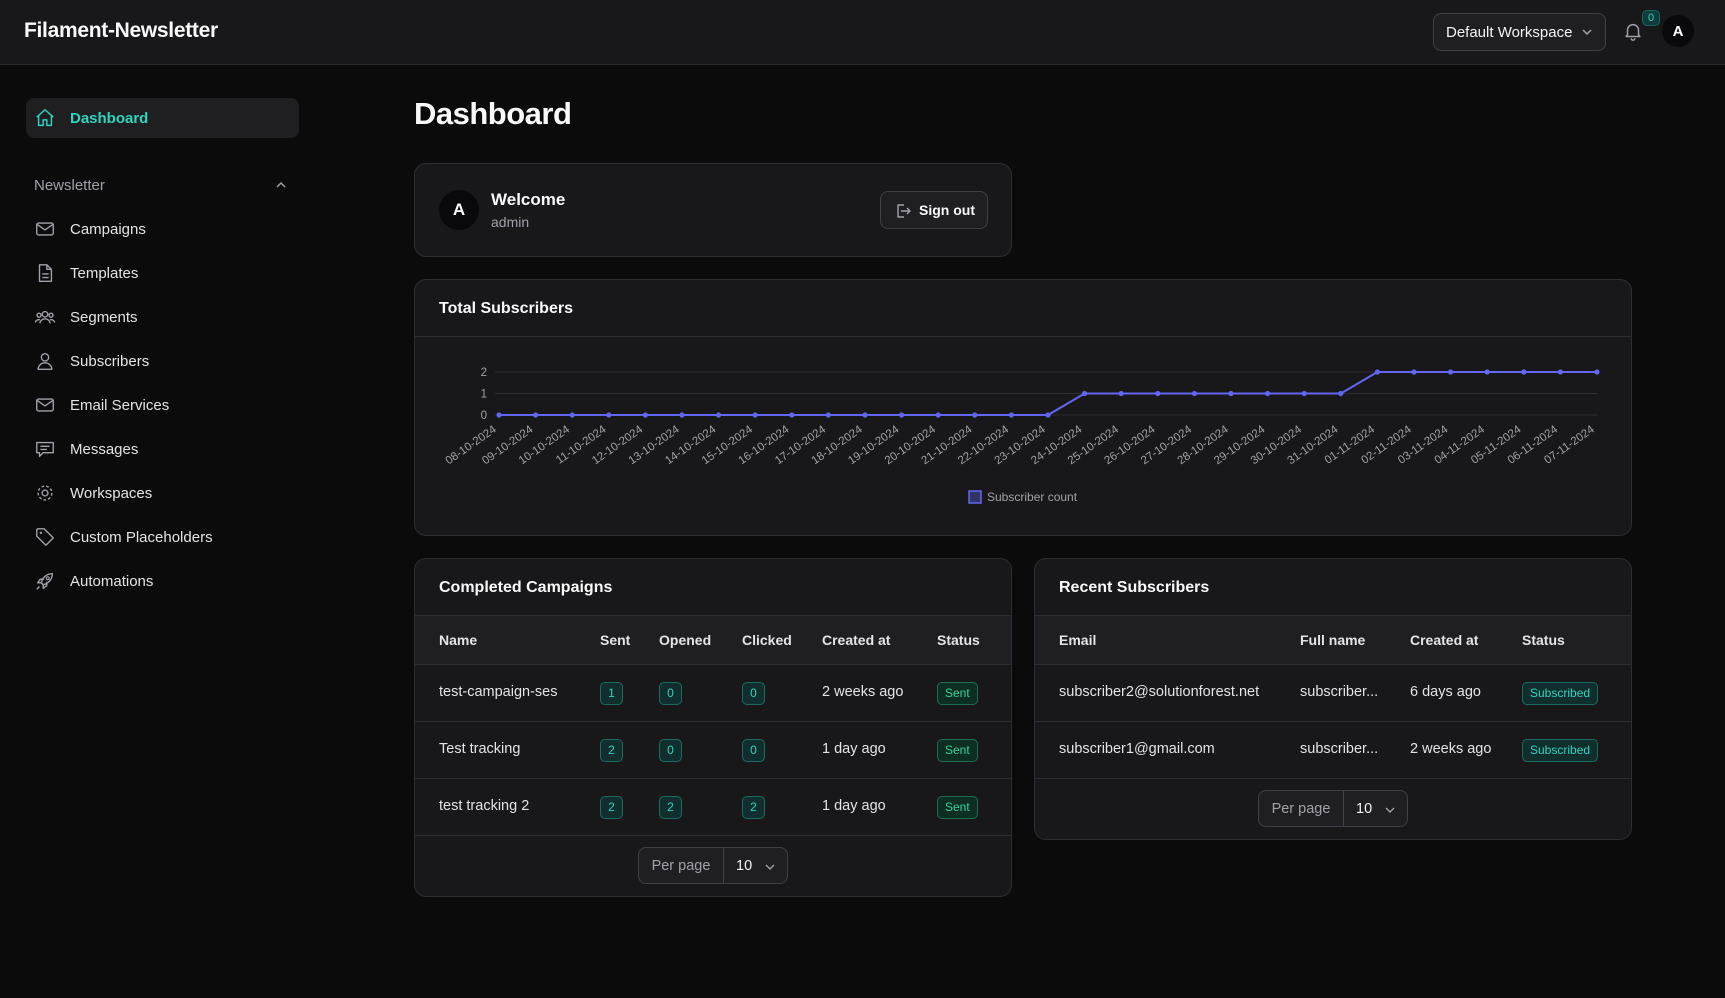 This screenshot has width=1725, height=998. What do you see at coordinates (670, 807) in the screenshot?
I see `opened-count-badge: 2` at bounding box center [670, 807].